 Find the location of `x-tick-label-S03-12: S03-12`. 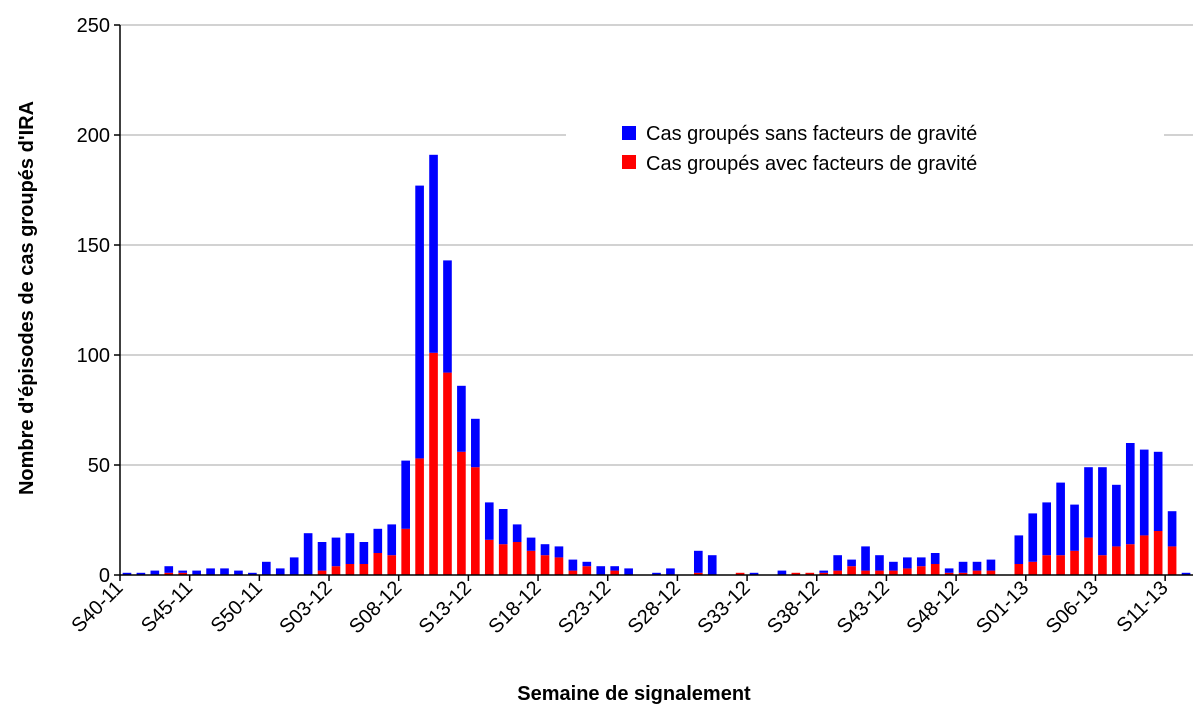

x-tick-label-S03-12: S03-12 is located at coordinates (305, 607).